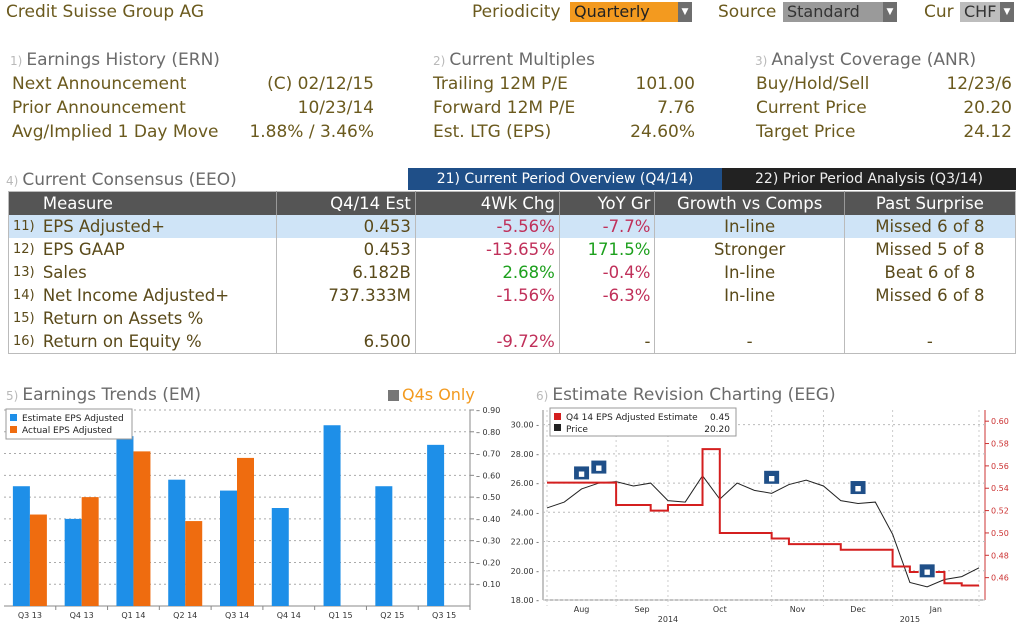 The image size is (1024, 623). I want to click on y-tick-label: – 0.60, so click(488, 475).